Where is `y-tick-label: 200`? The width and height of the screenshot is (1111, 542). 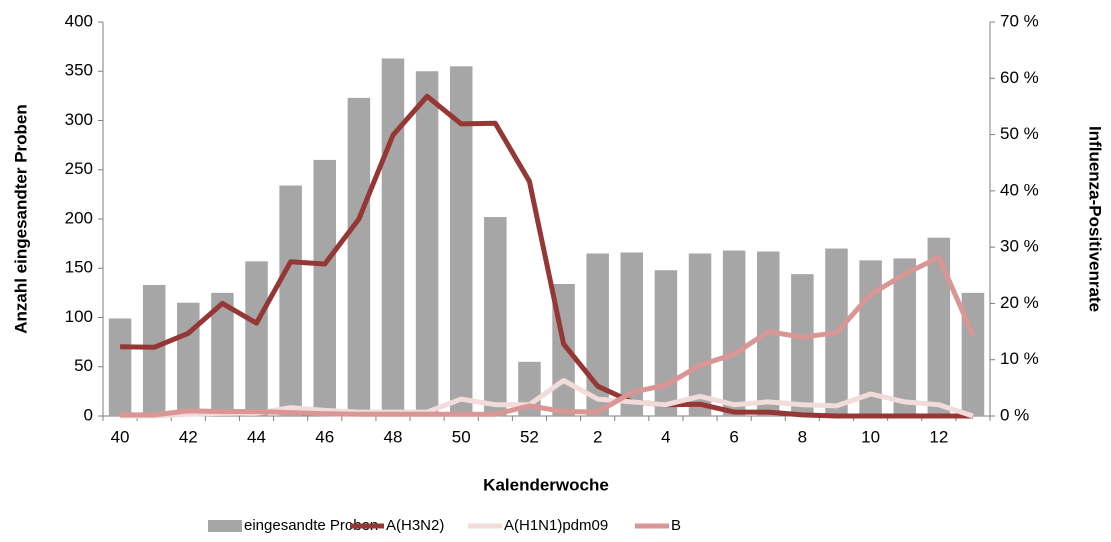
y-tick-label: 200 is located at coordinates (79, 217).